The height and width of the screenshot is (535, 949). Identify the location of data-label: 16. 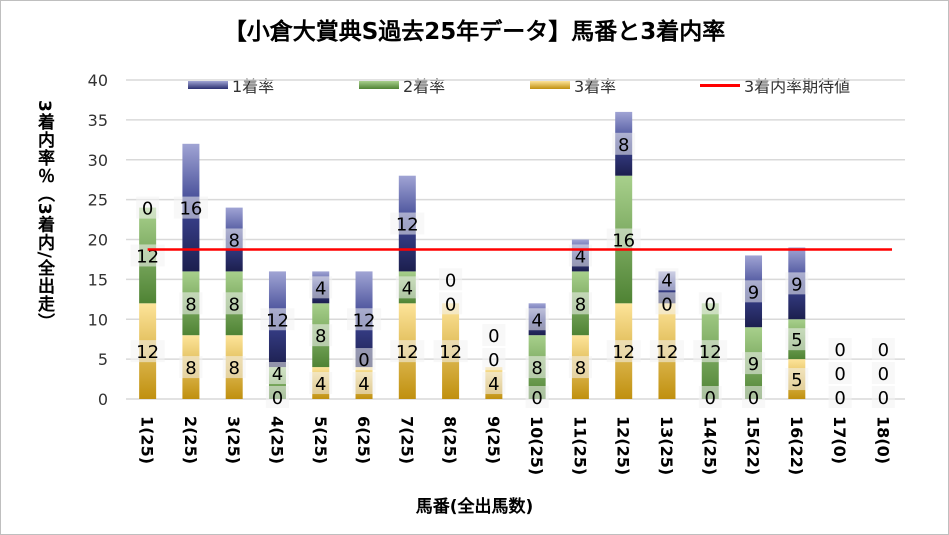
(190, 209).